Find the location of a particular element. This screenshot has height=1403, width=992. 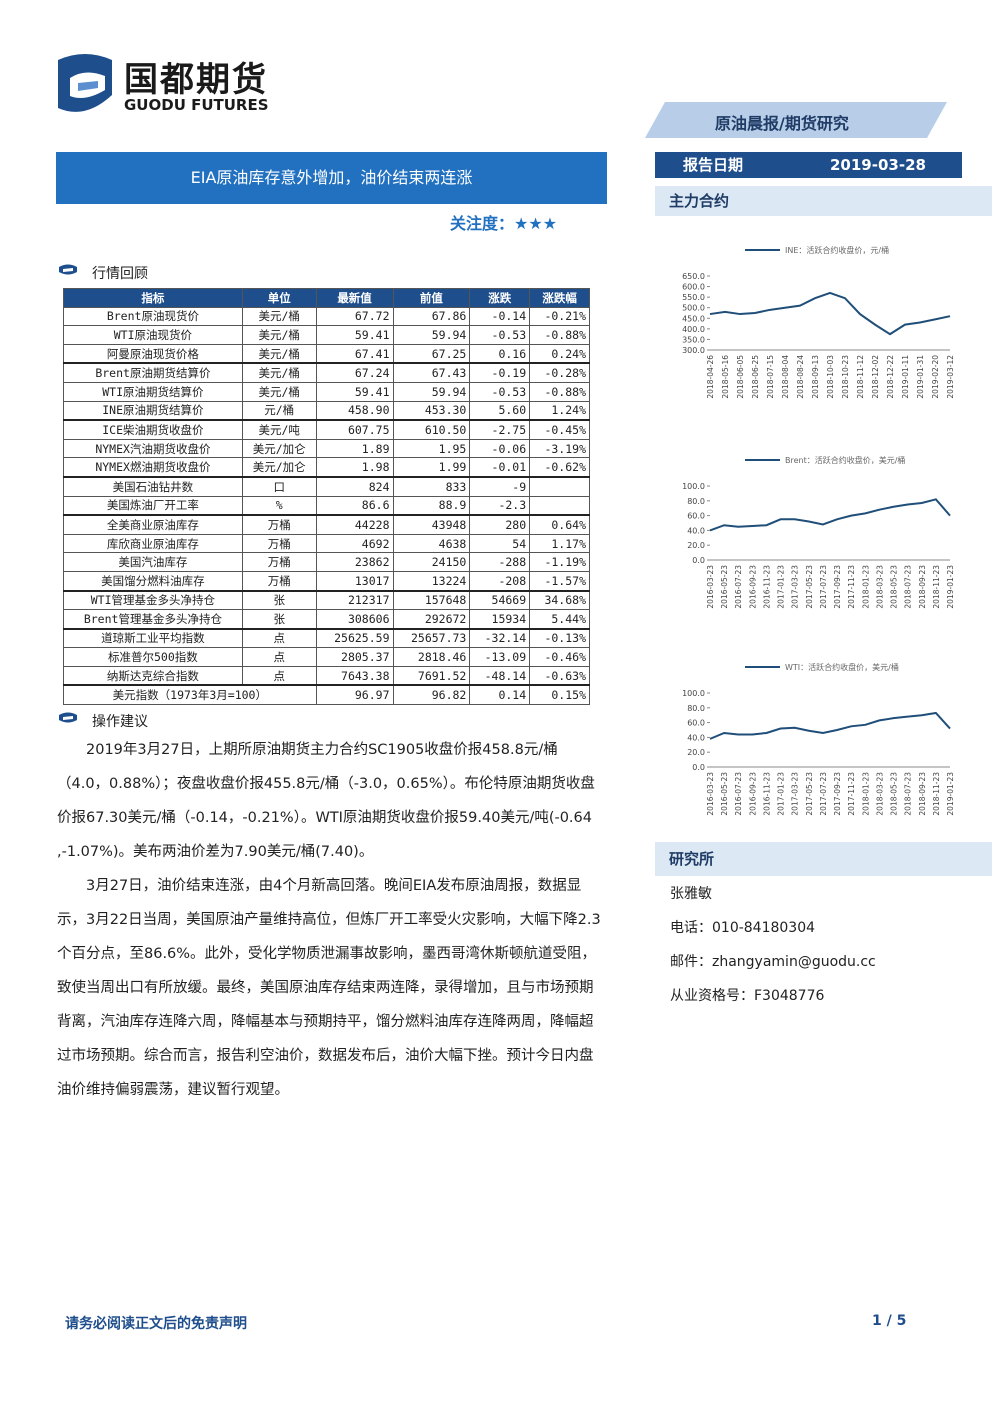

table-cell: -208 is located at coordinates (500, 581).